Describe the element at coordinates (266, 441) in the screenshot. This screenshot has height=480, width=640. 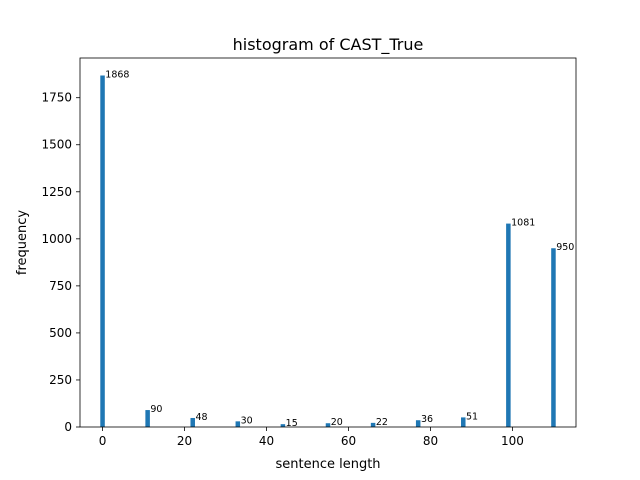
I see `x-tick-label: 40` at that location.